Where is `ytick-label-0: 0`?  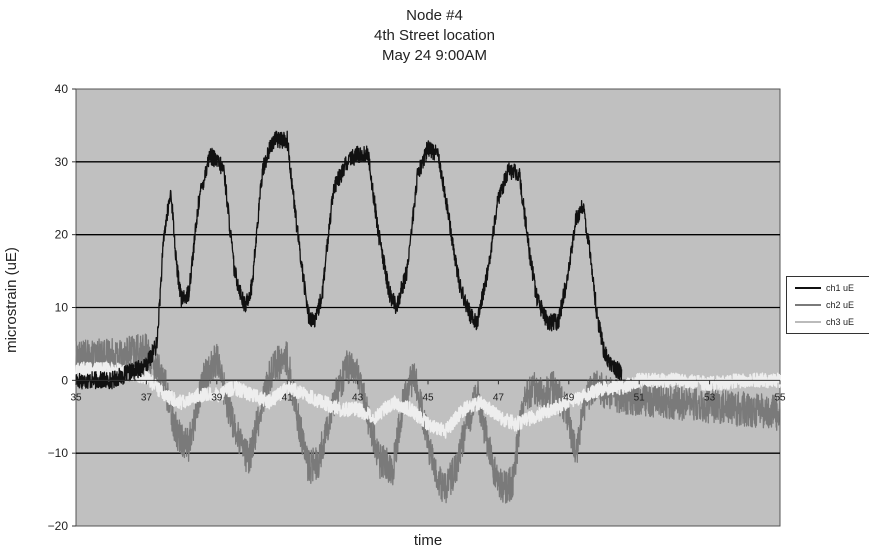 ytick-label-0: 0 is located at coordinates (64, 380).